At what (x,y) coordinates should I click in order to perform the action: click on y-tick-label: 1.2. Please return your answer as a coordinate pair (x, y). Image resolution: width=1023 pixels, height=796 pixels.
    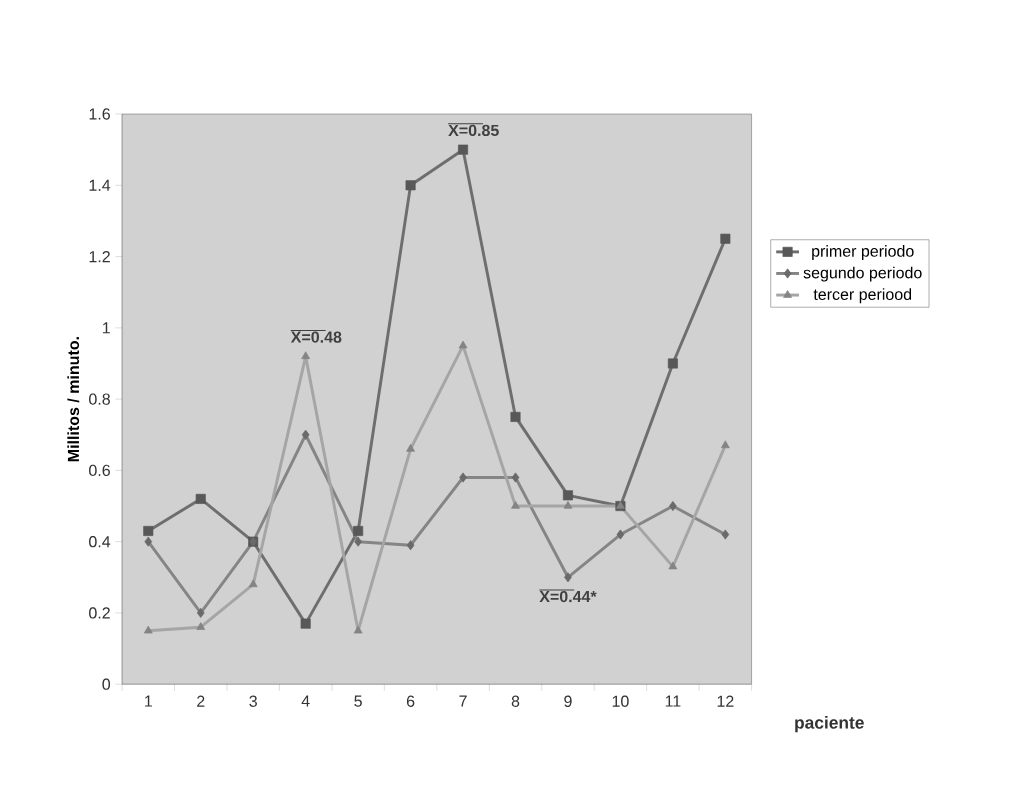
    Looking at the image, I should click on (99, 256).